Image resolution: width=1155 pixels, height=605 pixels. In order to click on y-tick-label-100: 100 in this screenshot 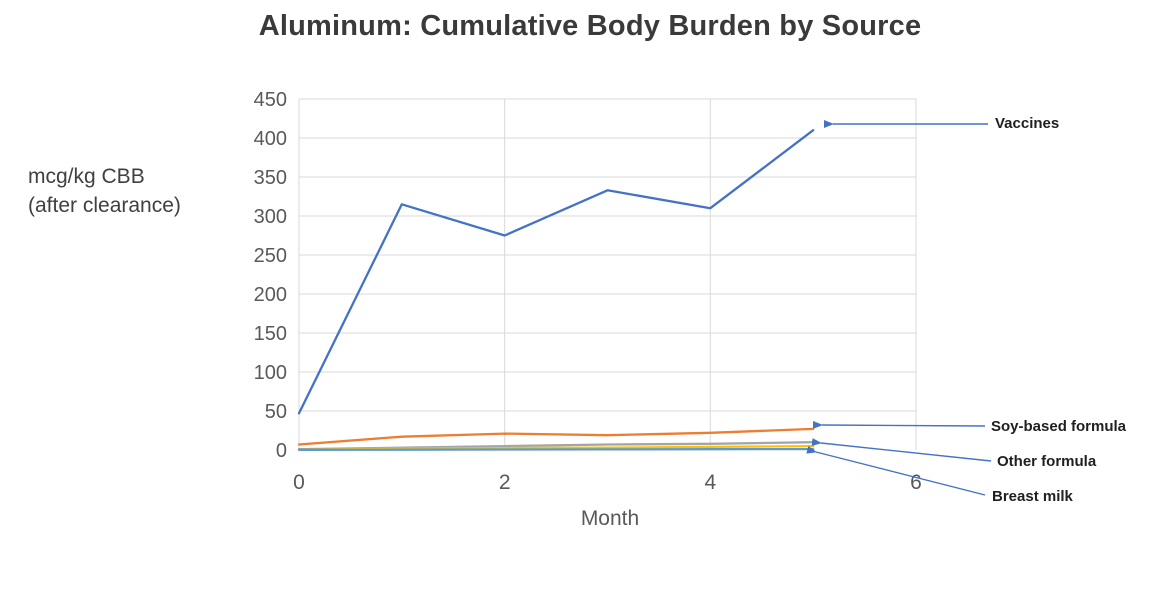, I will do `click(270, 373)`.